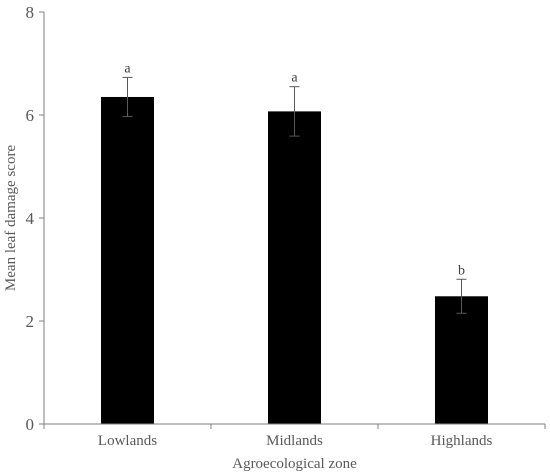 Image resolution: width=550 pixels, height=475 pixels. What do you see at coordinates (30, 321) in the screenshot?
I see `y-tick-label: 2` at bounding box center [30, 321].